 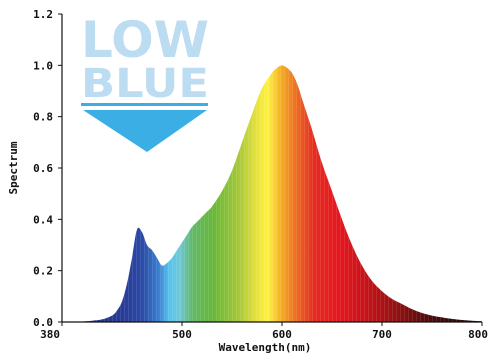 What do you see at coordinates (478, 334) in the screenshot?
I see `x-tick-label: 800` at bounding box center [478, 334].